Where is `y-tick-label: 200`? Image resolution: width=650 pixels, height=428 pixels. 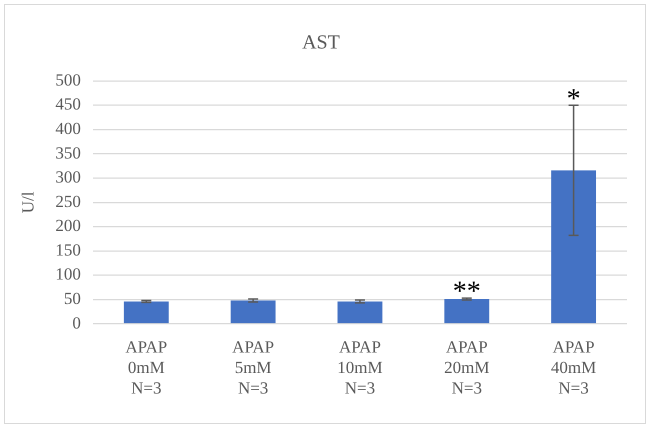
y-tick-label: 200 is located at coordinates (68, 226).